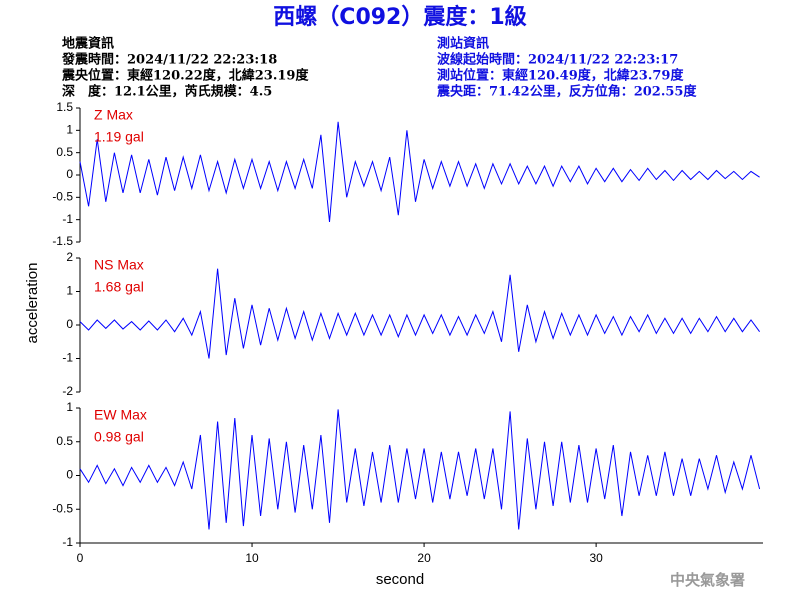 This screenshot has height=600, width=800. Describe the element at coordinates (596, 558) in the screenshot. I see `x-tick-label: 30` at that location.